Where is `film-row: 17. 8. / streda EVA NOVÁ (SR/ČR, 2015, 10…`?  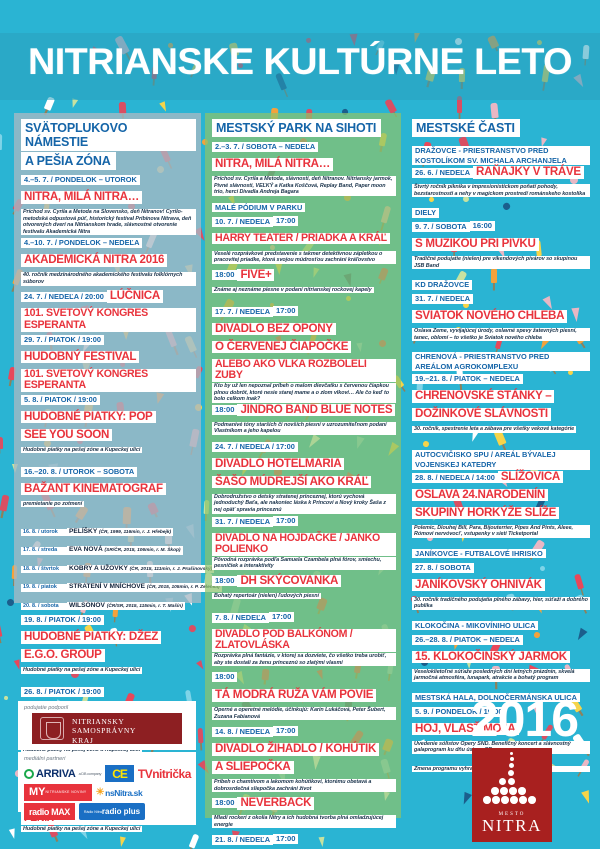 film-row: 17. 8. / streda EVA NOVÁ (SR/ČR, 2015, 10… is located at coordinates (108, 547).